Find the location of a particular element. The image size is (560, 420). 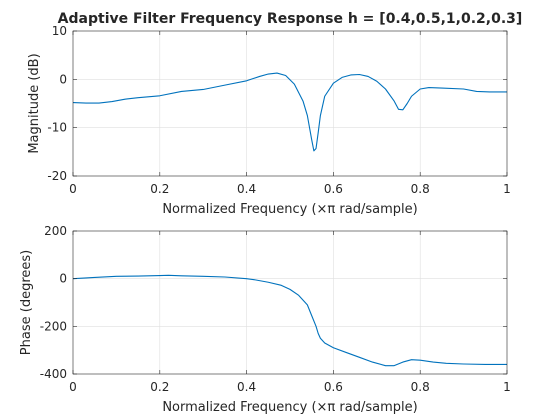

phase-y-tick-label: -400 is located at coordinates (53, 374).